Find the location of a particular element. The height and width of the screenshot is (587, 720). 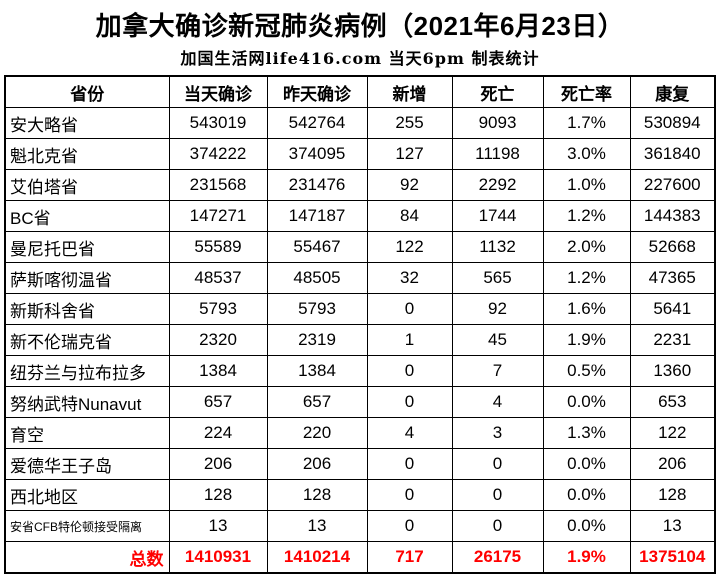

stat-value: 224 is located at coordinates (218, 433).